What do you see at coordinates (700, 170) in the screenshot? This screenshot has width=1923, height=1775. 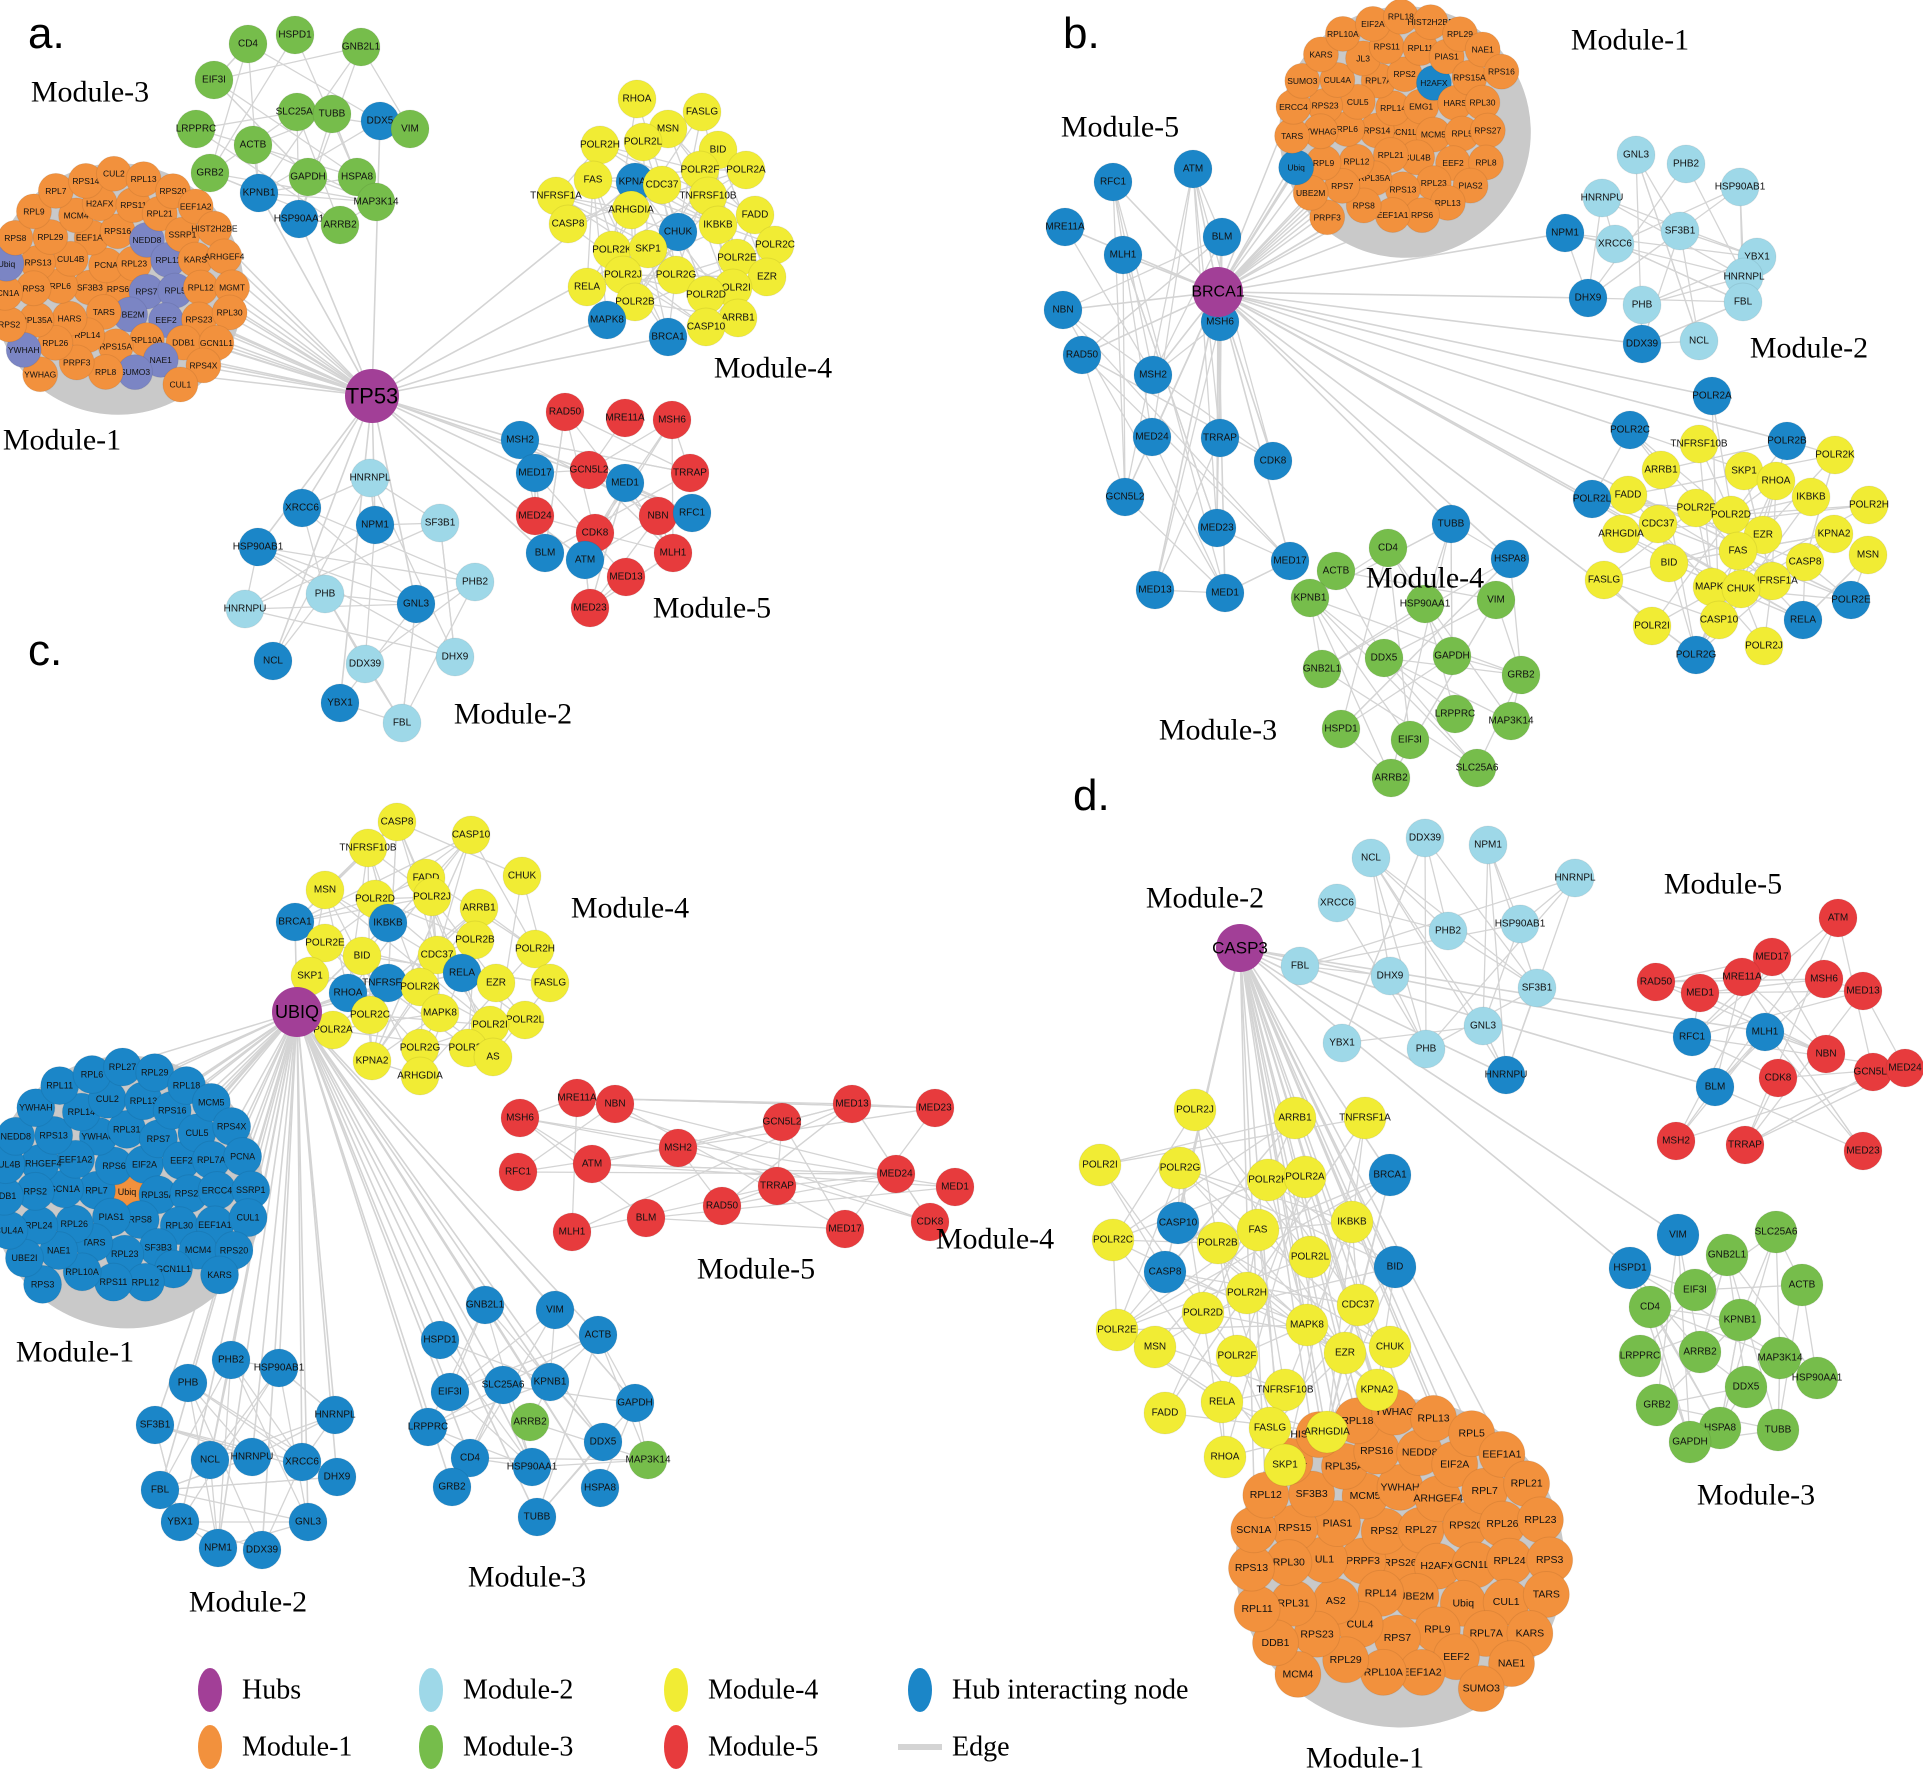 I see `node-label: POLR2F` at bounding box center [700, 170].